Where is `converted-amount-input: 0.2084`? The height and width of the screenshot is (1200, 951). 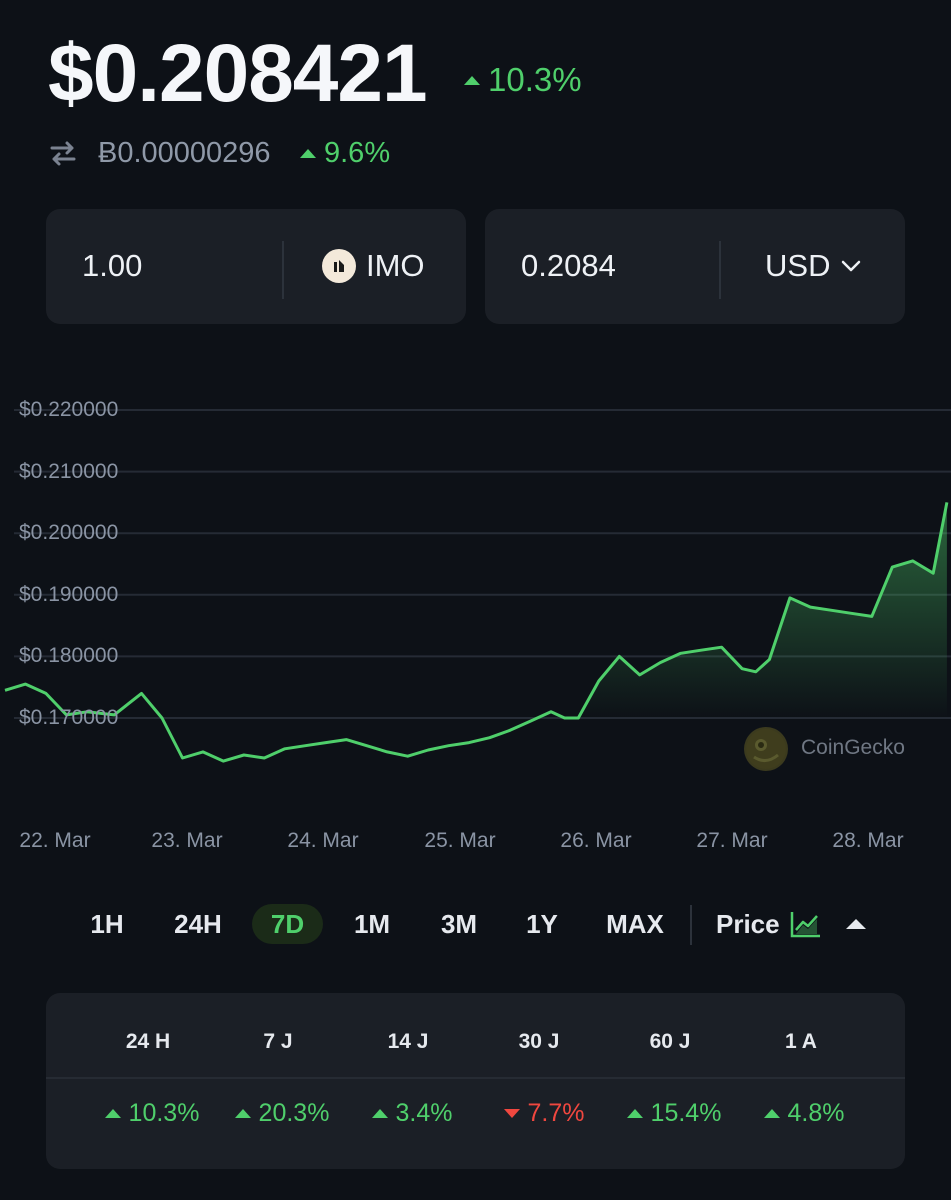 converted-amount-input: 0.2084 is located at coordinates (568, 265).